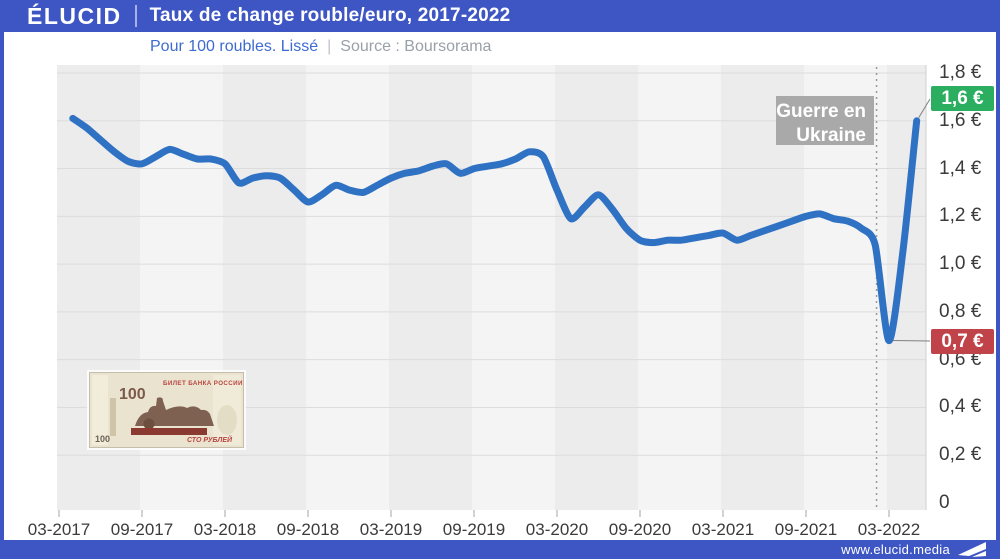 The height and width of the screenshot is (559, 1000). Describe the element at coordinates (210, 439) in the screenshot. I see `banknote-value-text: СТО РУБЛЕЙ` at that location.